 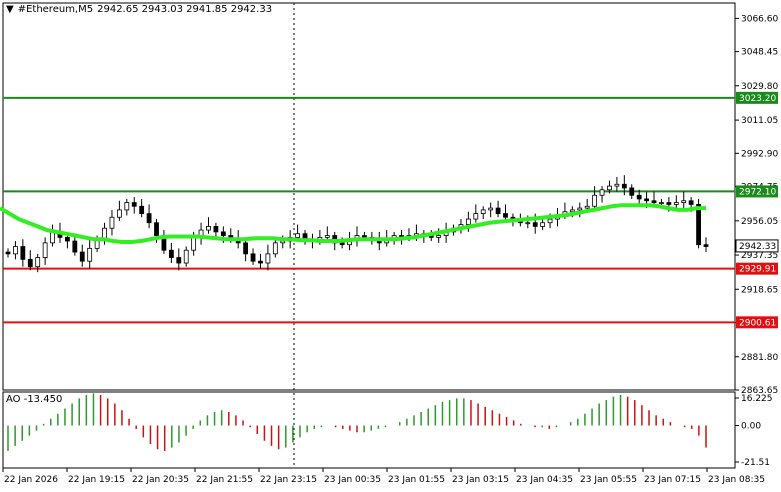 I want to click on time-tick-label: 23 Jan 08:35, so click(x=736, y=480).